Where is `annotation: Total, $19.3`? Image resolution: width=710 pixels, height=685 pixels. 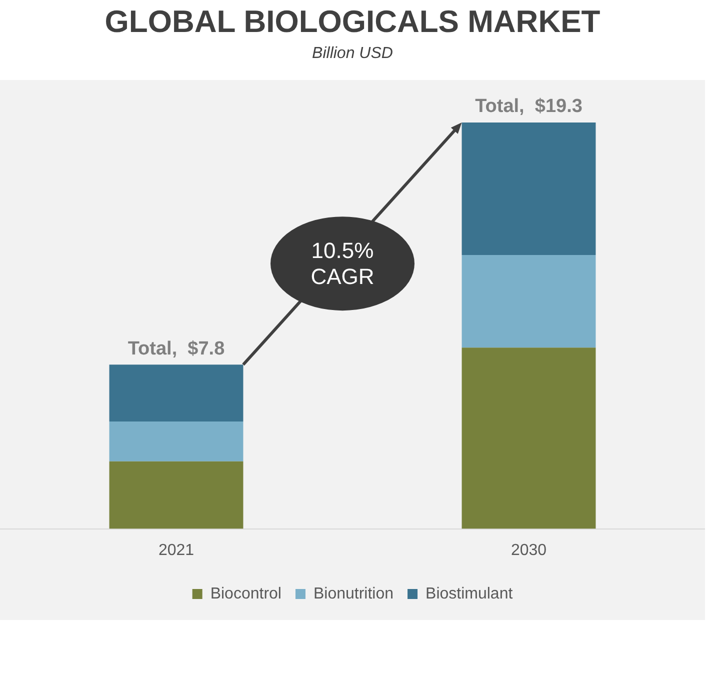
annotation: Total, $19.3 is located at coordinates (528, 107).